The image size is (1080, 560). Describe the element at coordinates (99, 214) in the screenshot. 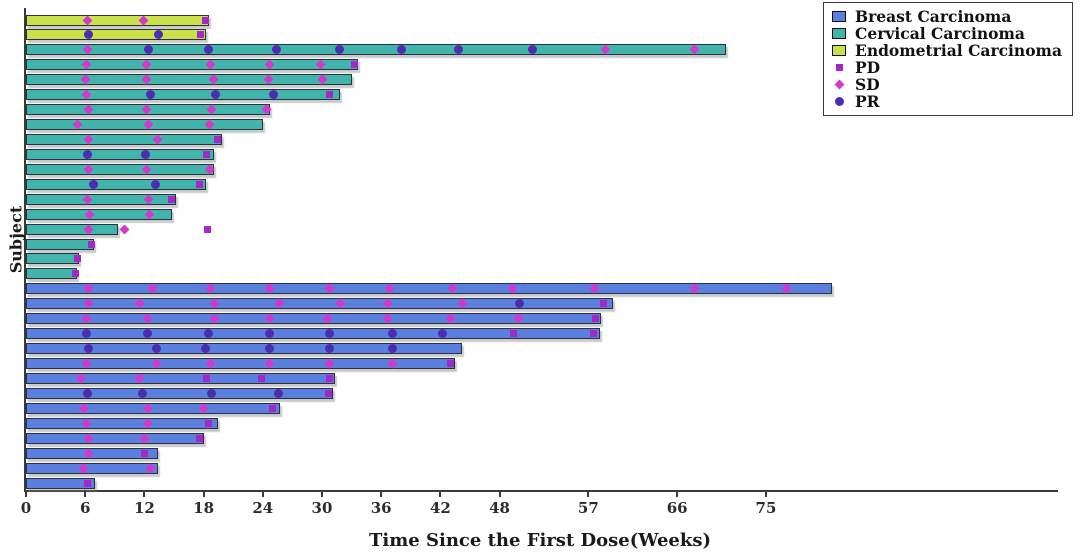

I see `swimmer-bar-14-cervical` at that location.